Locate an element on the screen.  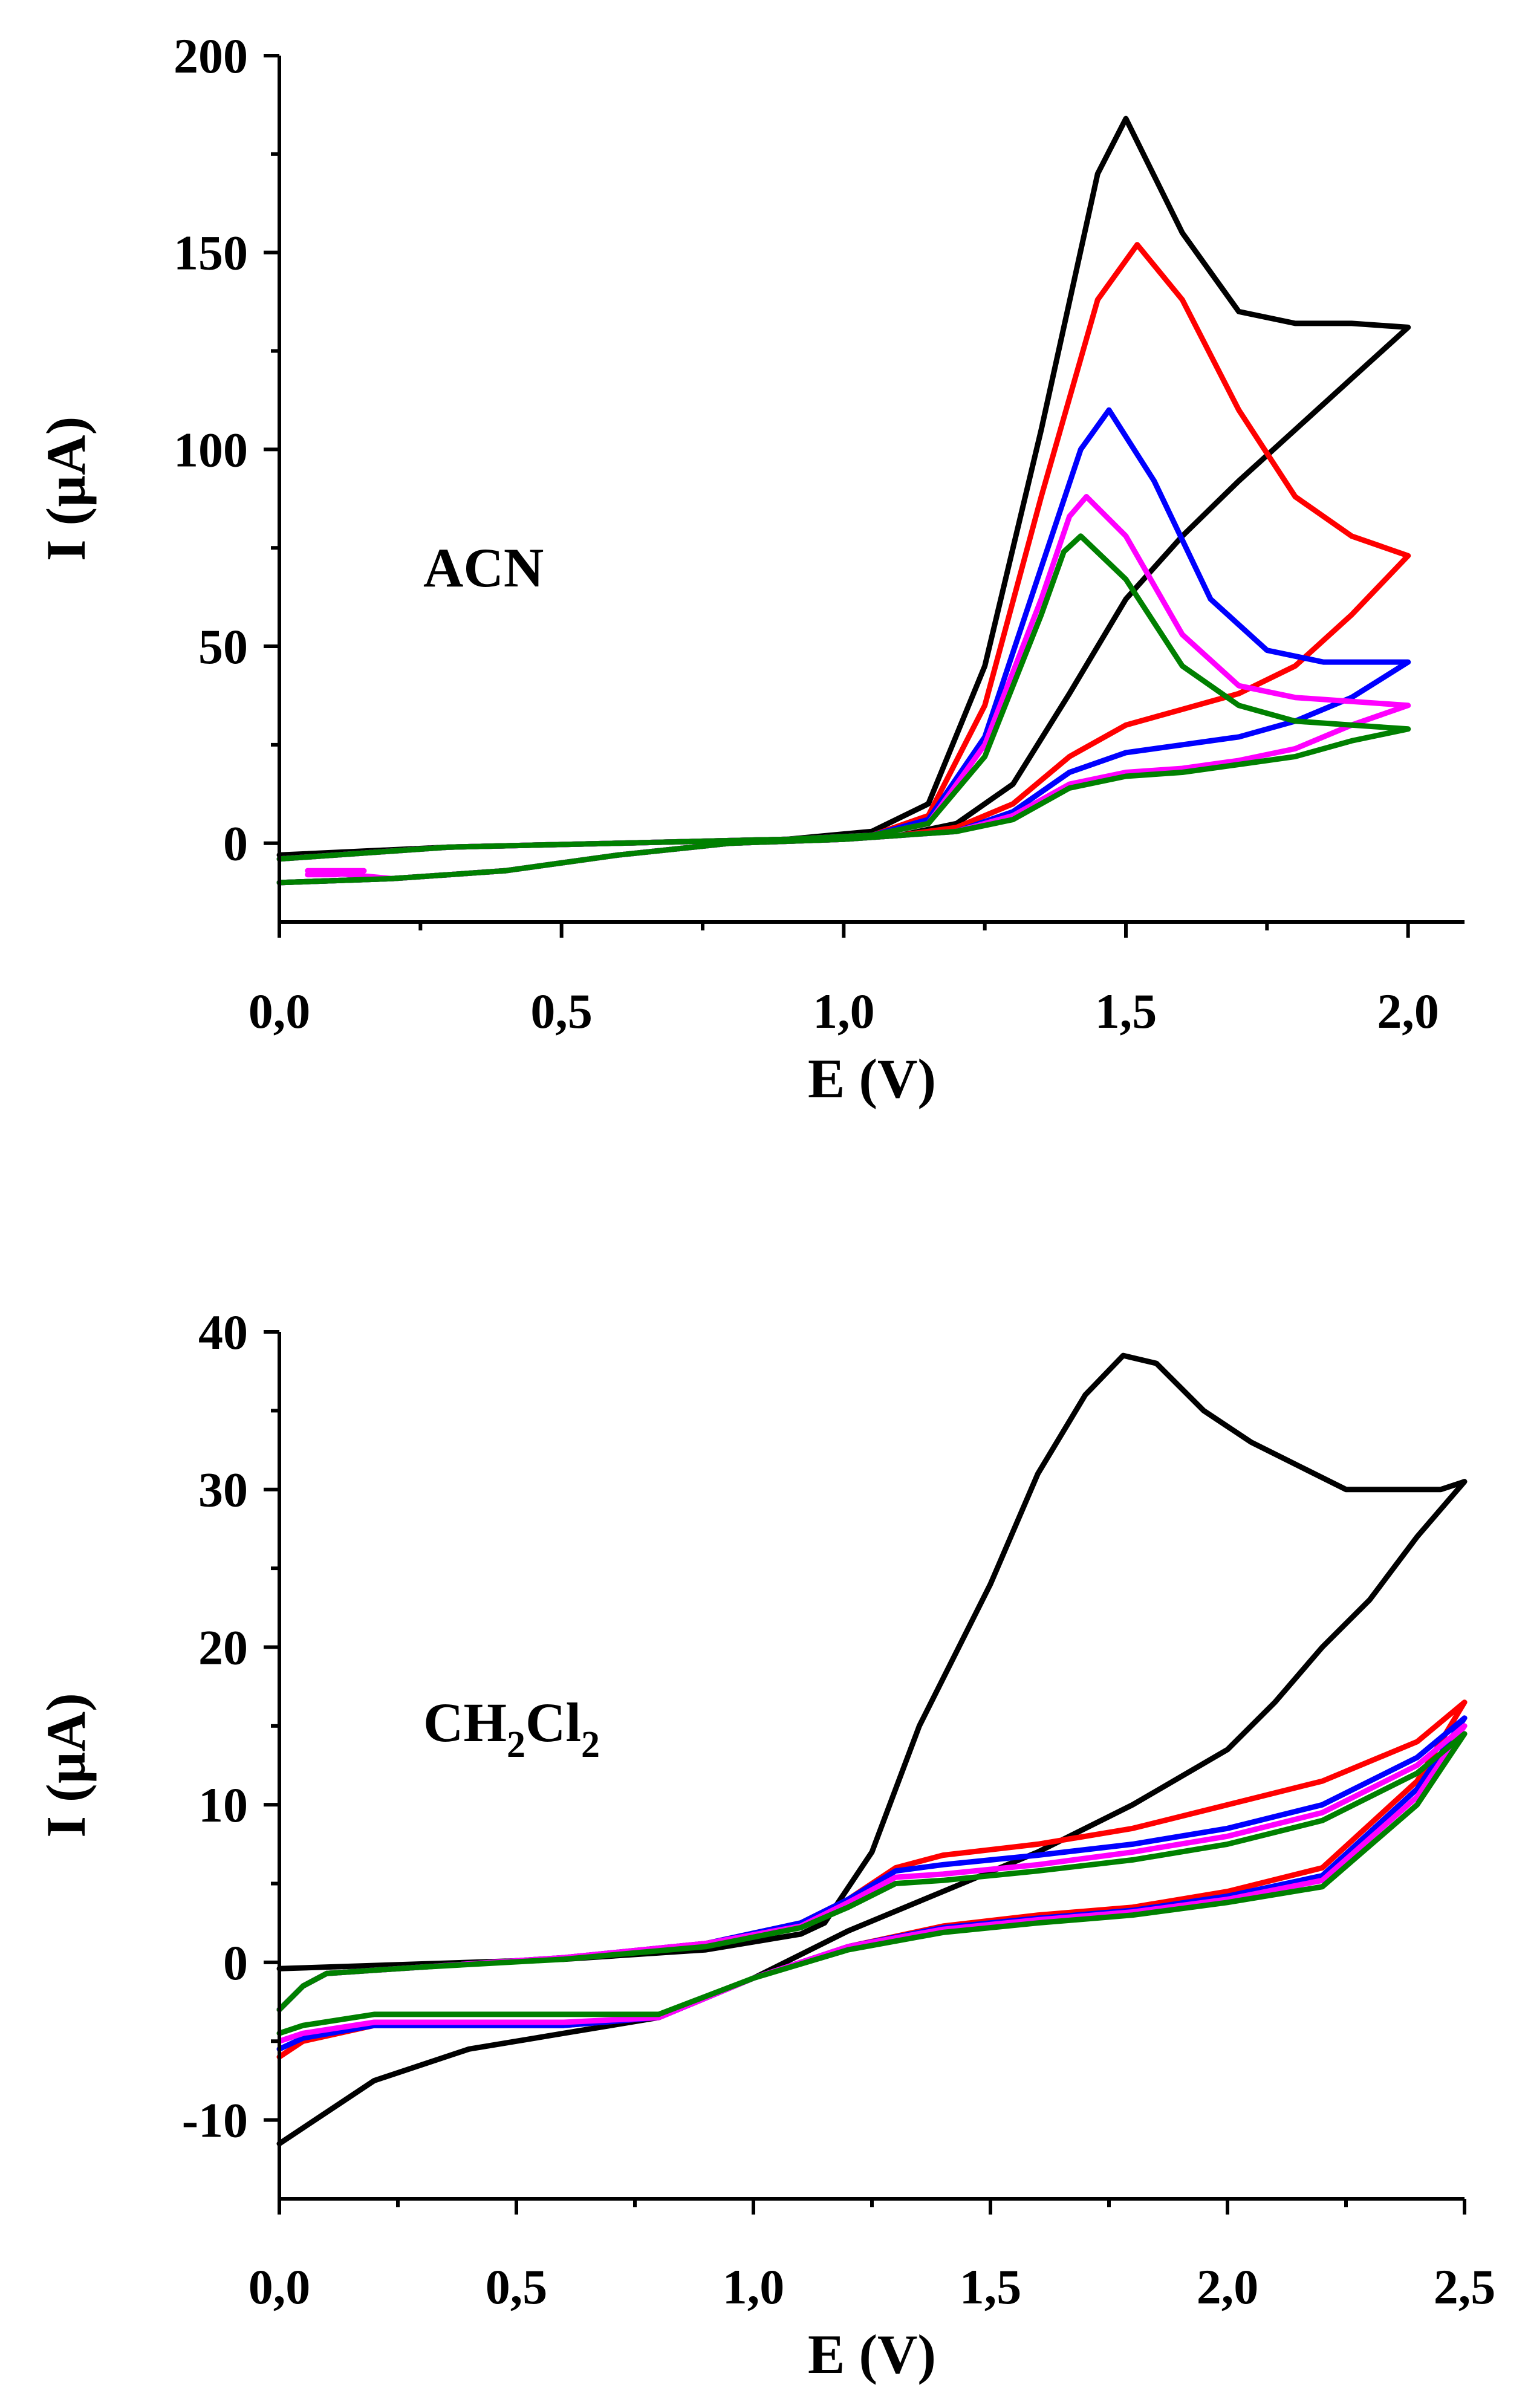
y-tick-label: 50 is located at coordinates (223, 646).